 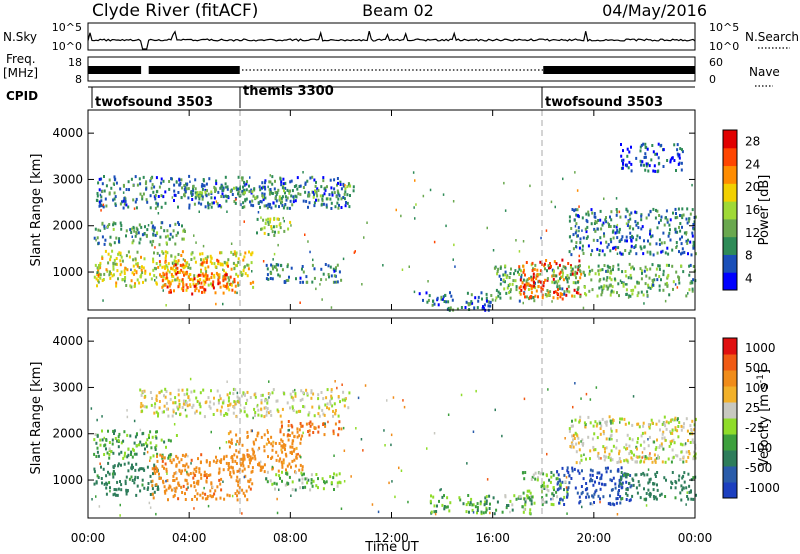 I want to click on velocity-colorbar-swatch, so click(x=730, y=426).